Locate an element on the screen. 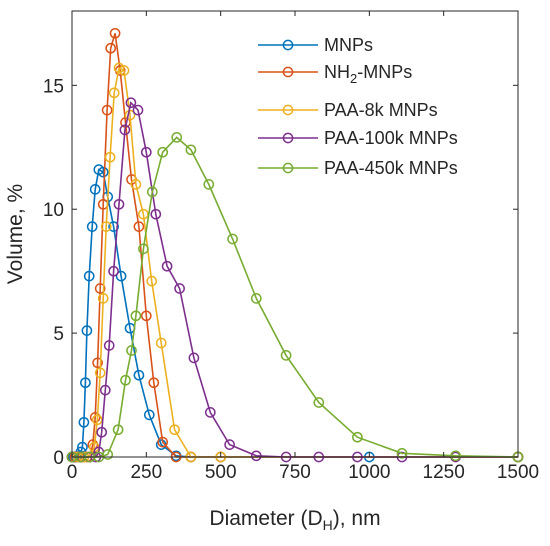  legend-label: PAA-8k MNPs is located at coordinates (381, 110).